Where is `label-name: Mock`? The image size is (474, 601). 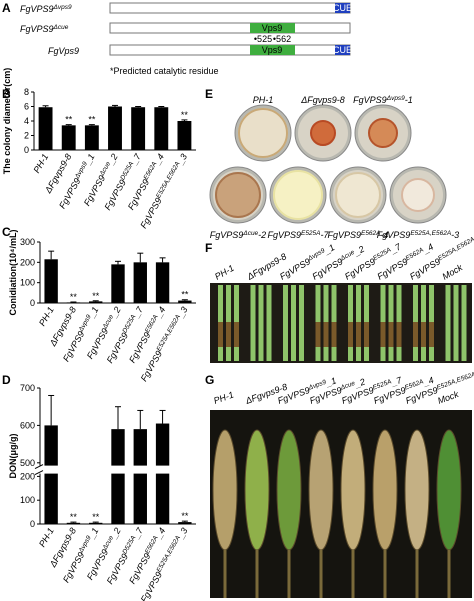 label-name: Mock is located at coordinates (453, 272).